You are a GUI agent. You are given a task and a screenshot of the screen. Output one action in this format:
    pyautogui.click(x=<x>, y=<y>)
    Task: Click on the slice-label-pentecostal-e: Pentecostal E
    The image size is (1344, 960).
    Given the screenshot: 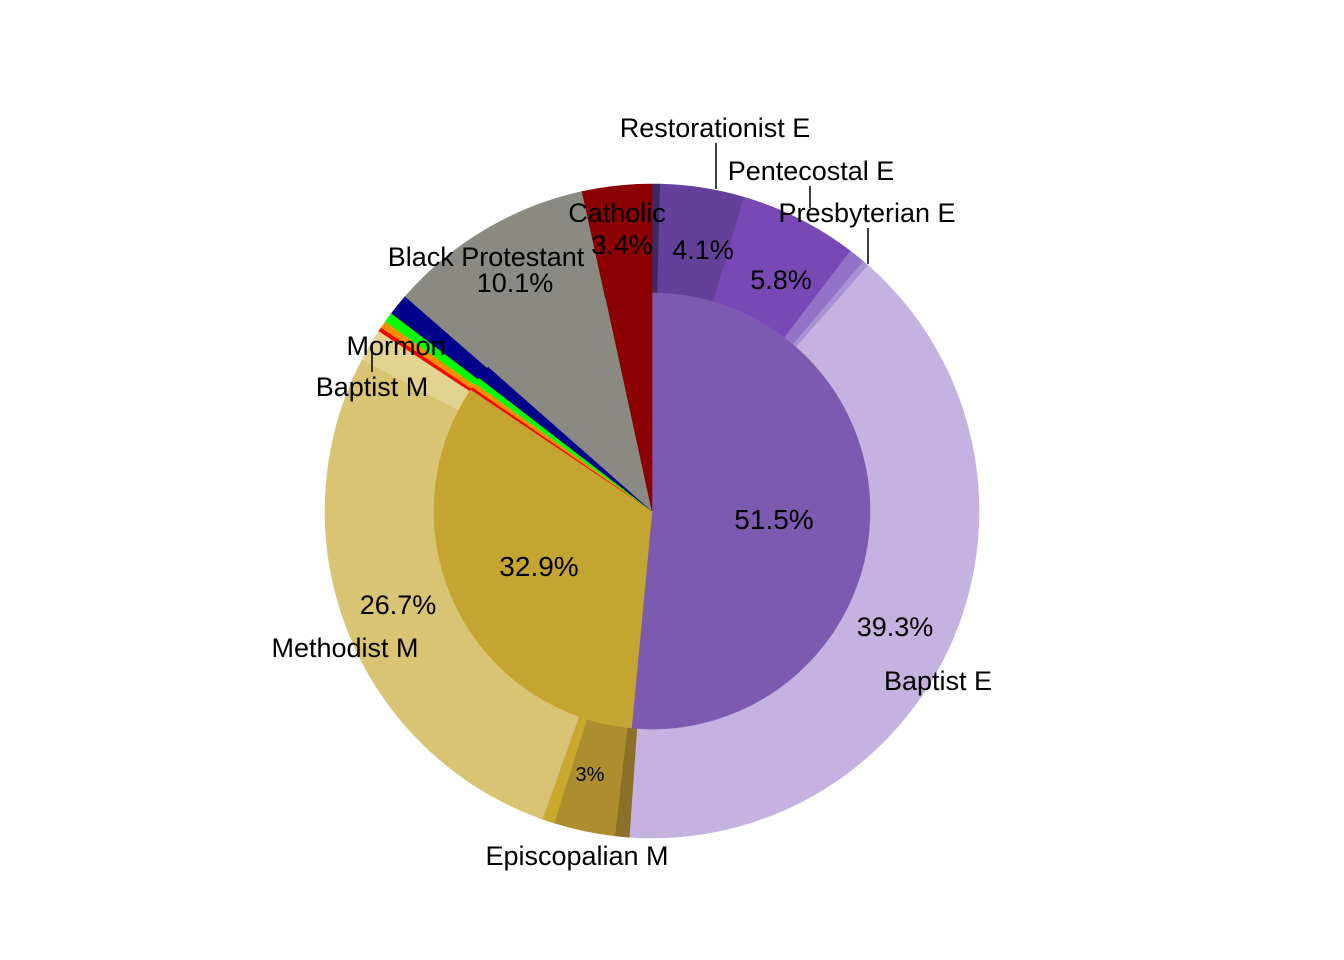 What is the action you would take?
    pyautogui.click(x=811, y=171)
    